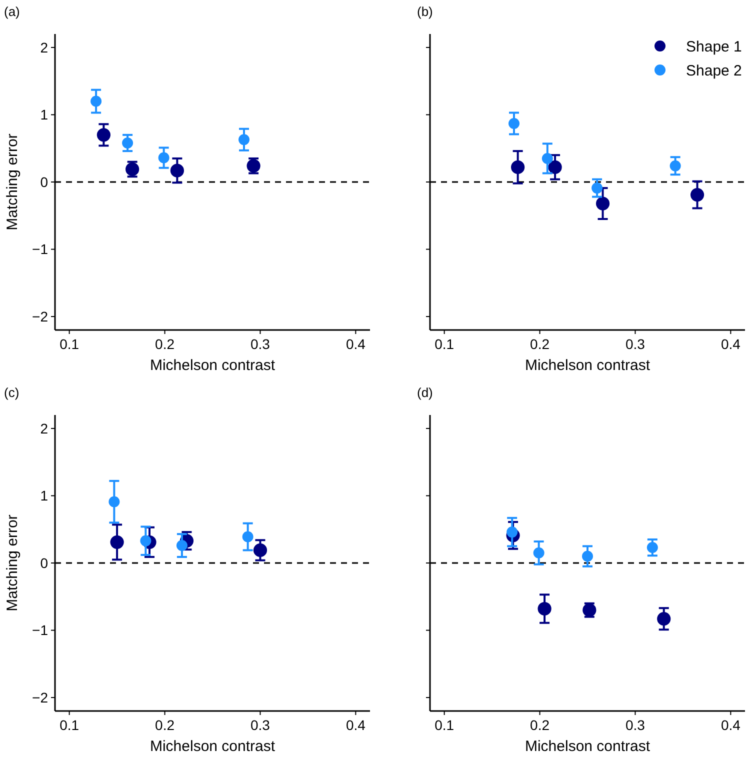 The width and height of the screenshot is (750, 762). I want to click on chart-title: (a), so click(12, 11).